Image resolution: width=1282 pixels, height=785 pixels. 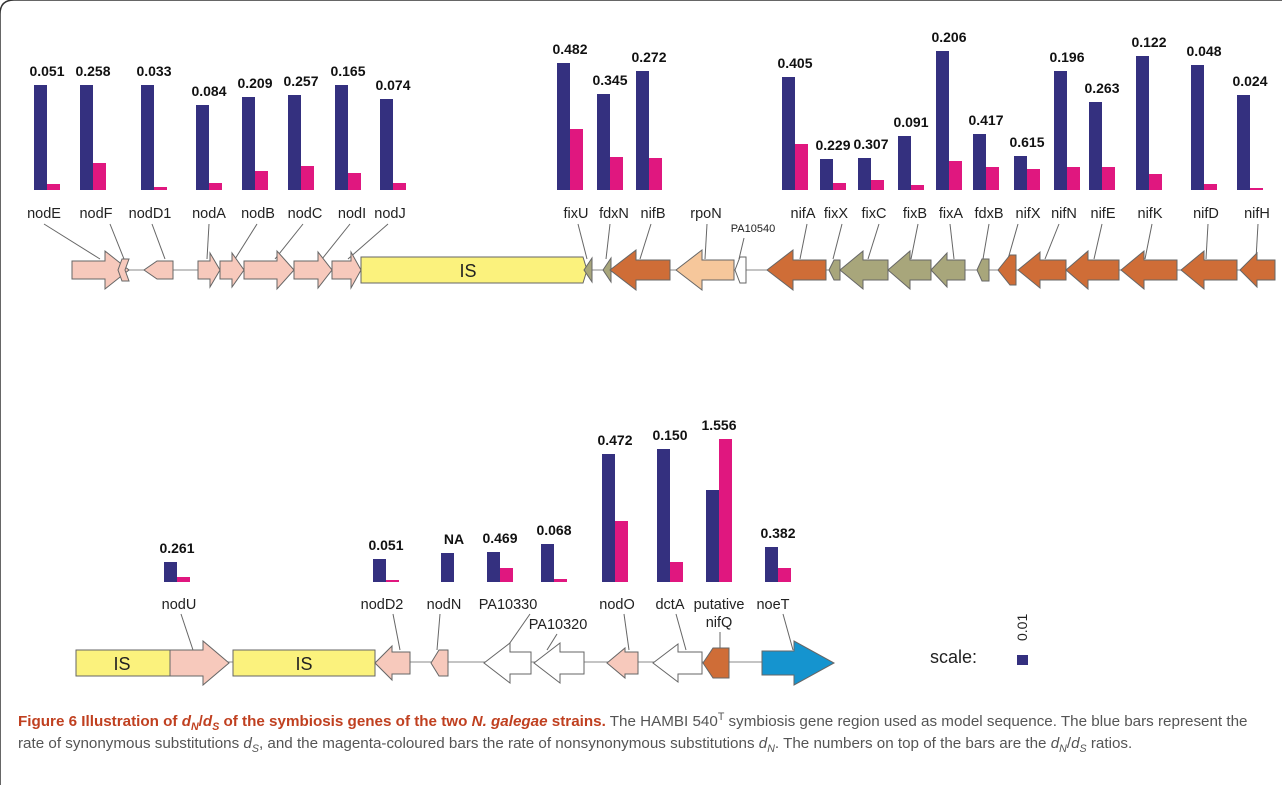 I want to click on top-ratio-label-22: 0.024, so click(x=1249, y=81).